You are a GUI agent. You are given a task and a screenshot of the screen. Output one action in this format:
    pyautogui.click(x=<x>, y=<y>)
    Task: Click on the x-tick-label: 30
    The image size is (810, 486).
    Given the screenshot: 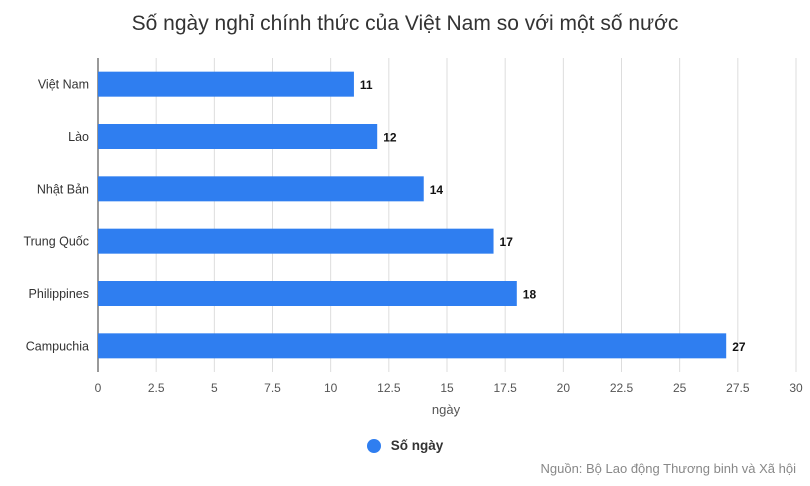 What is the action you would take?
    pyautogui.click(x=796, y=388)
    